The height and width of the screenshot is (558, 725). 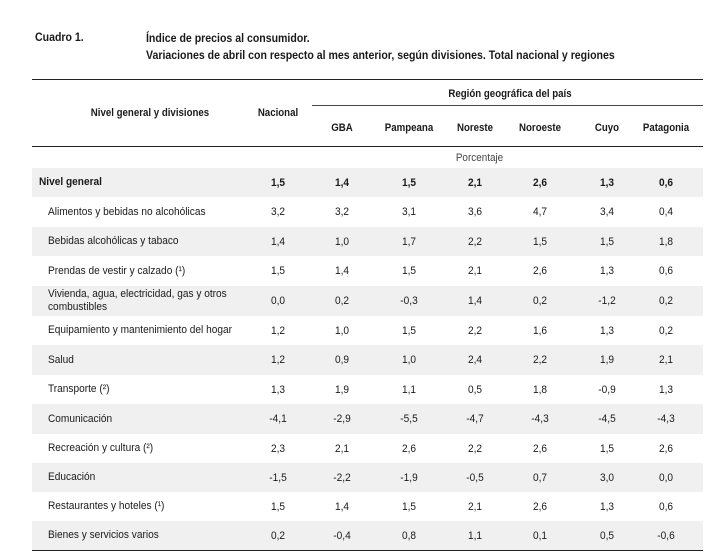 What do you see at coordinates (342, 128) in the screenshot?
I see `column-header-gba: GBA` at bounding box center [342, 128].